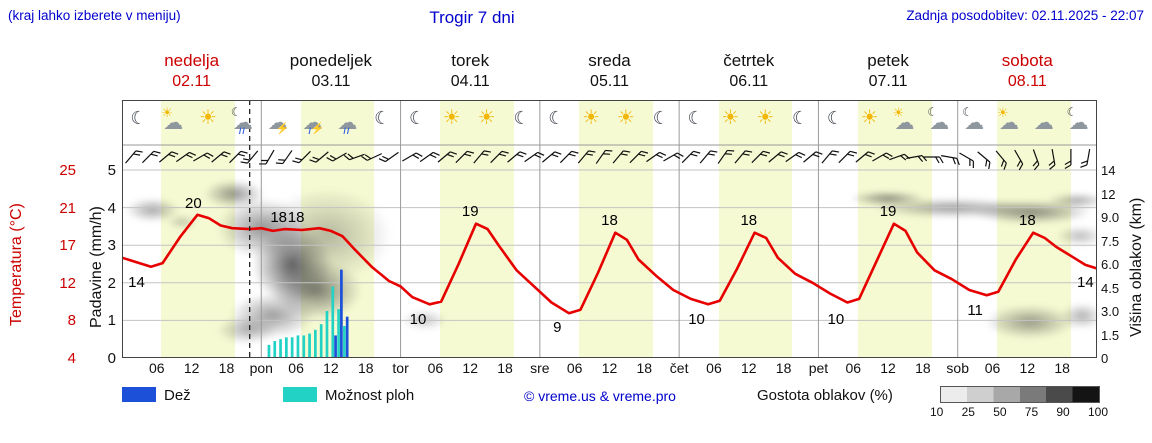 The height and width of the screenshot is (443, 1152). Describe the element at coordinates (192, 60) in the screenshot. I see `day-name: nedelja` at that location.